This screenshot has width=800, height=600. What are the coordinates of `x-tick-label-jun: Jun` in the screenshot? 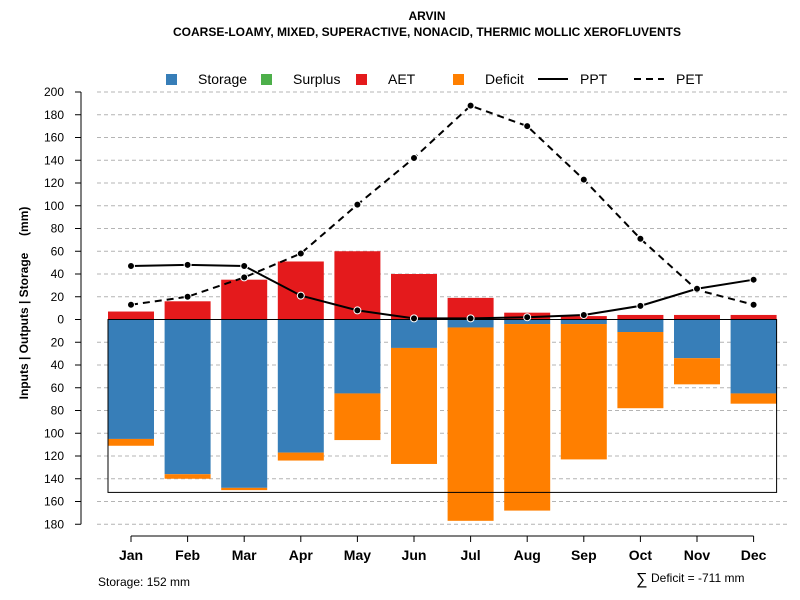 It's located at (414, 555).